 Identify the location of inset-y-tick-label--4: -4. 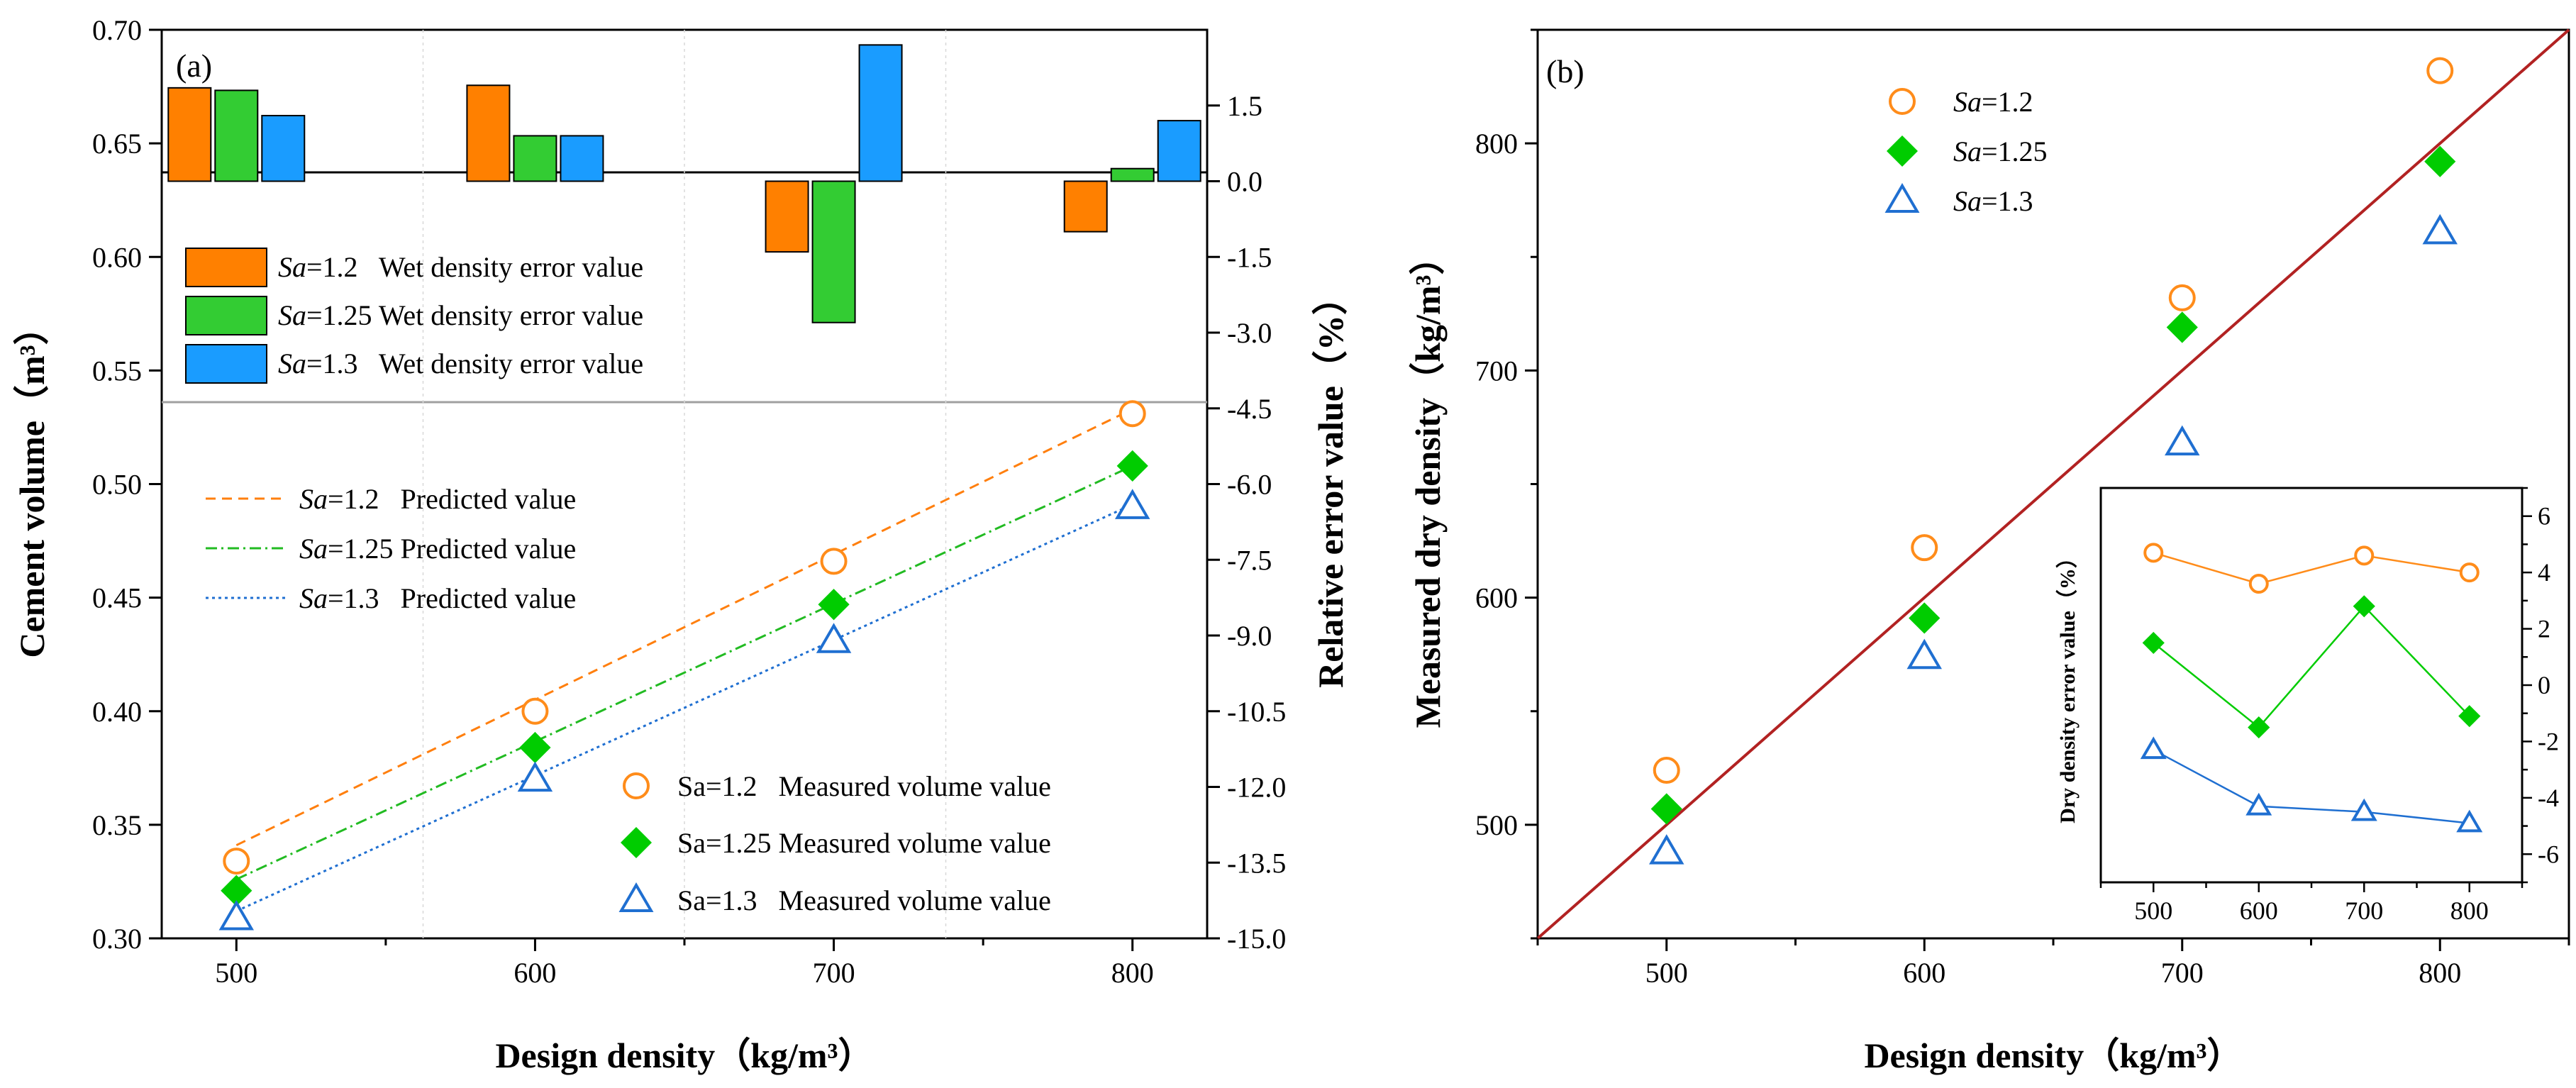
(2548, 798).